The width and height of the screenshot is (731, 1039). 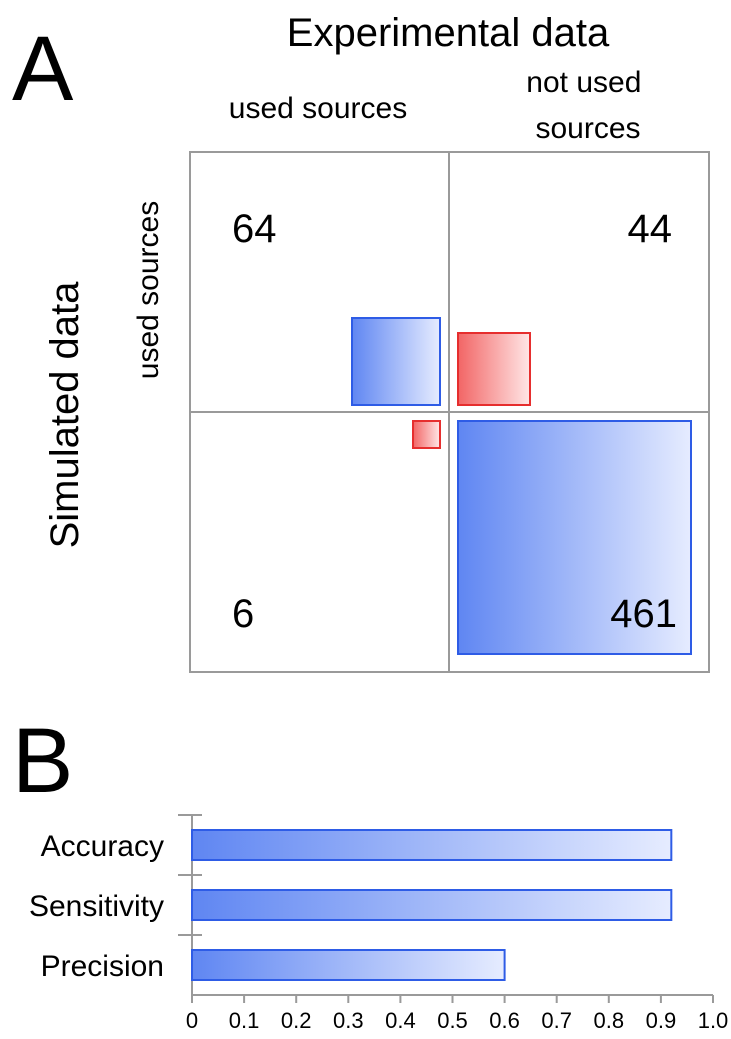 I want to click on cell-value-tp: 64, so click(x=254, y=229).